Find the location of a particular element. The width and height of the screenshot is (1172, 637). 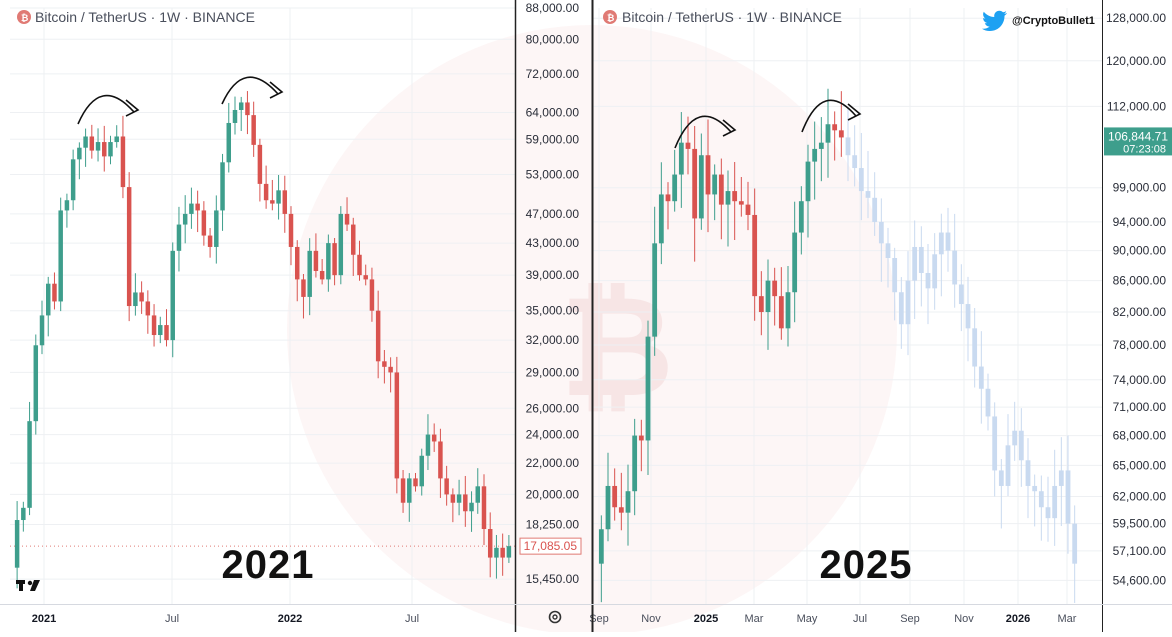

twitter-handle: @CryptoBullet1 is located at coordinates (1038, 20).